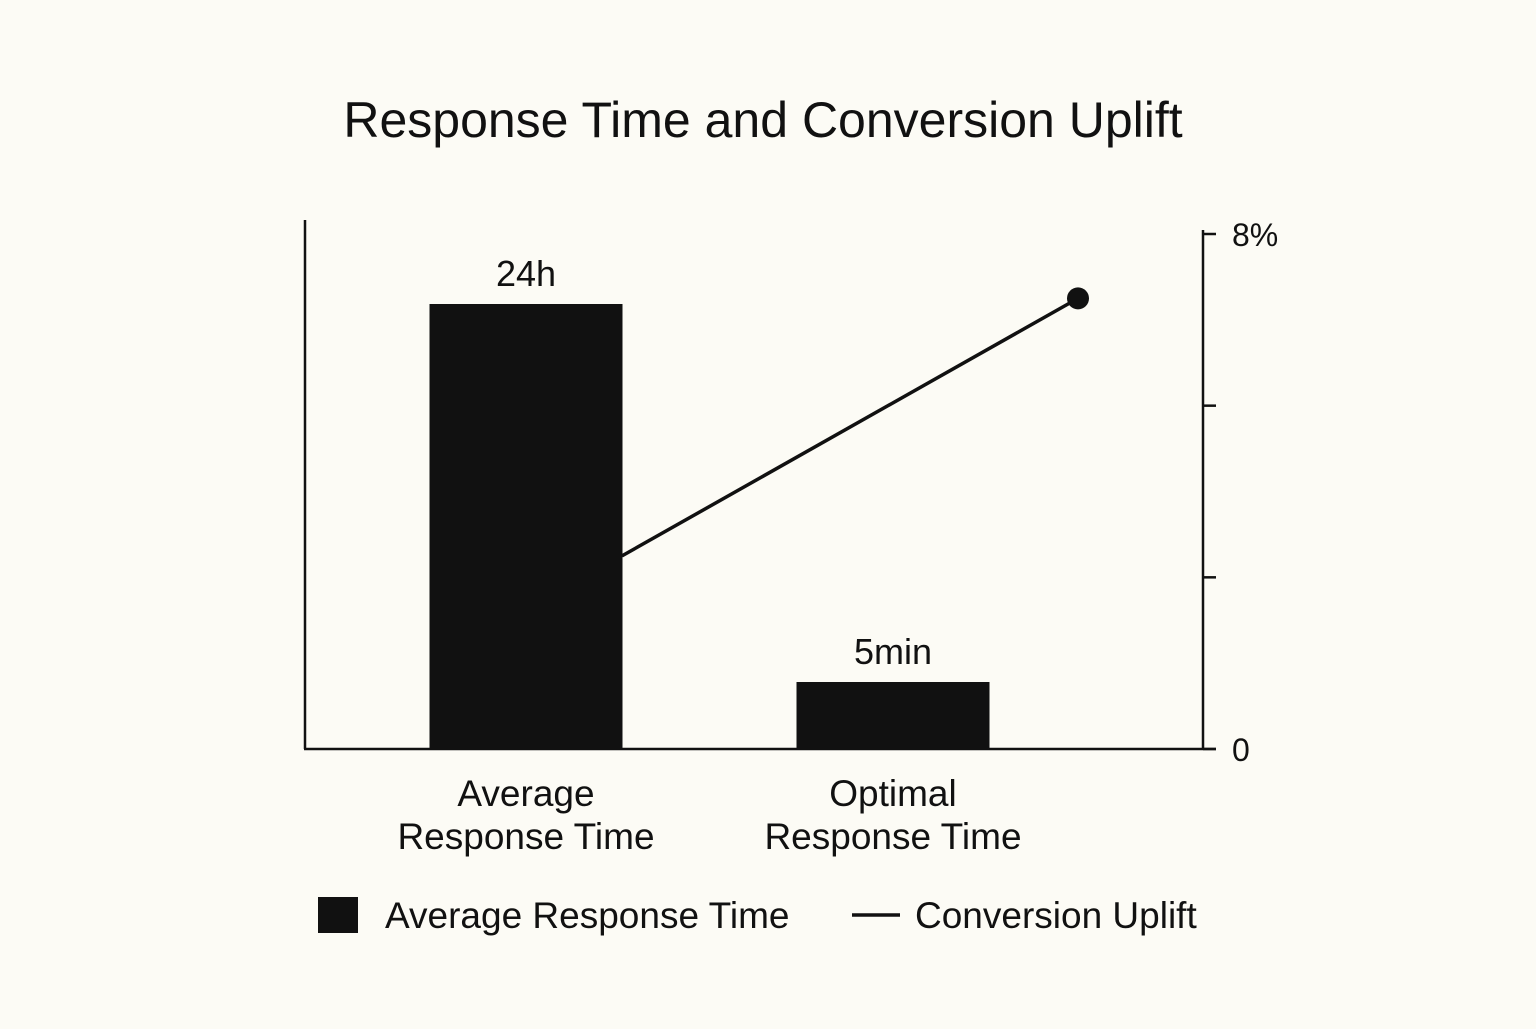  Describe the element at coordinates (893, 651) in the screenshot. I see `bar-data-label-2: 5min` at that location.